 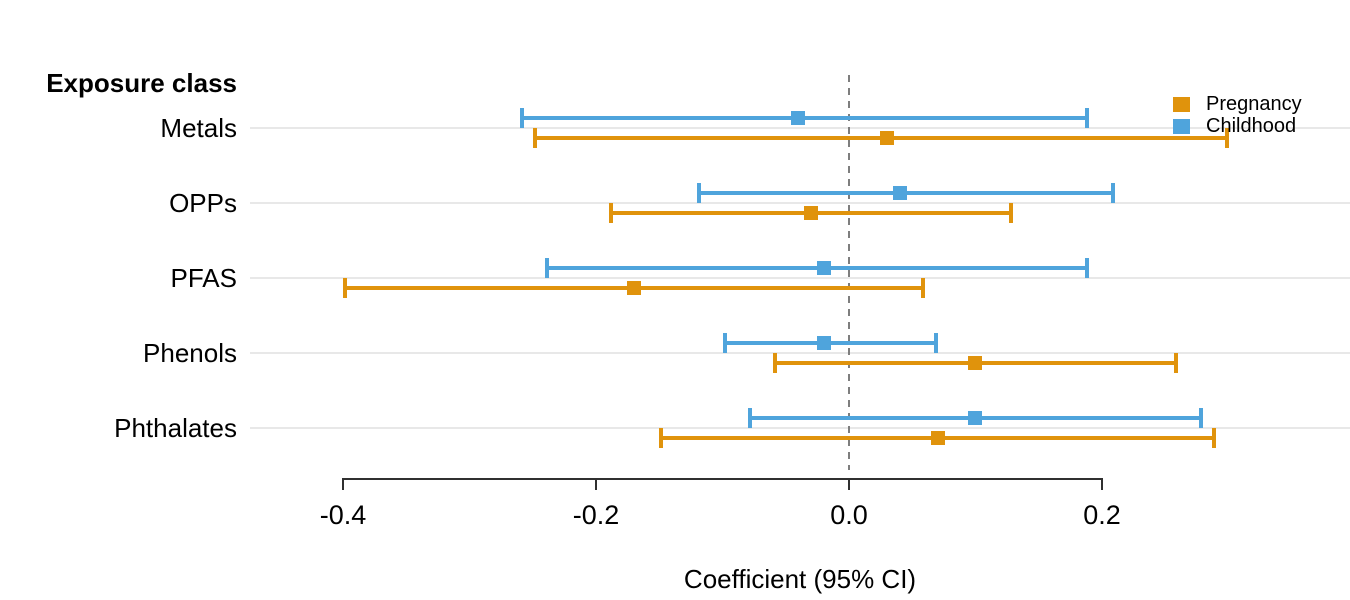 What do you see at coordinates (849, 515) in the screenshot?
I see `x-axis-tick-label: 0.0` at bounding box center [849, 515].